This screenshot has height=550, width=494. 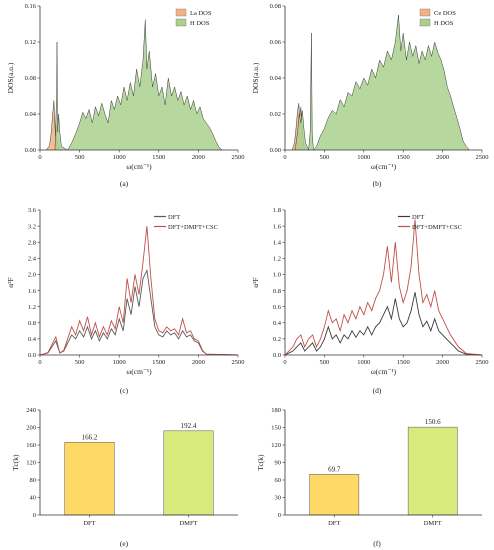 What do you see at coordinates (32, 355) in the screenshot?
I see `chart-c-ytick-label: 0.0` at bounding box center [32, 355].